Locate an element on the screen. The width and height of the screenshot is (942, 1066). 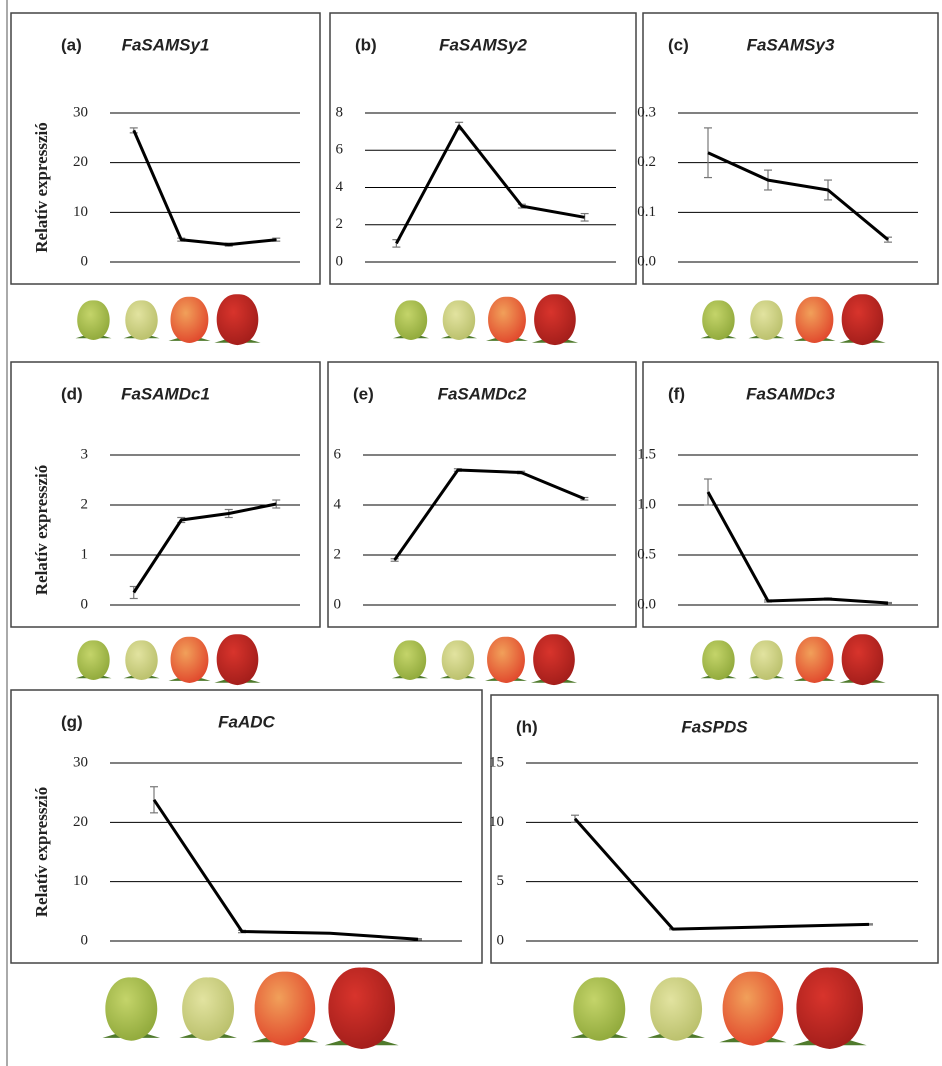
y-tick-label: 1.0 is located at coordinates (646, 504).